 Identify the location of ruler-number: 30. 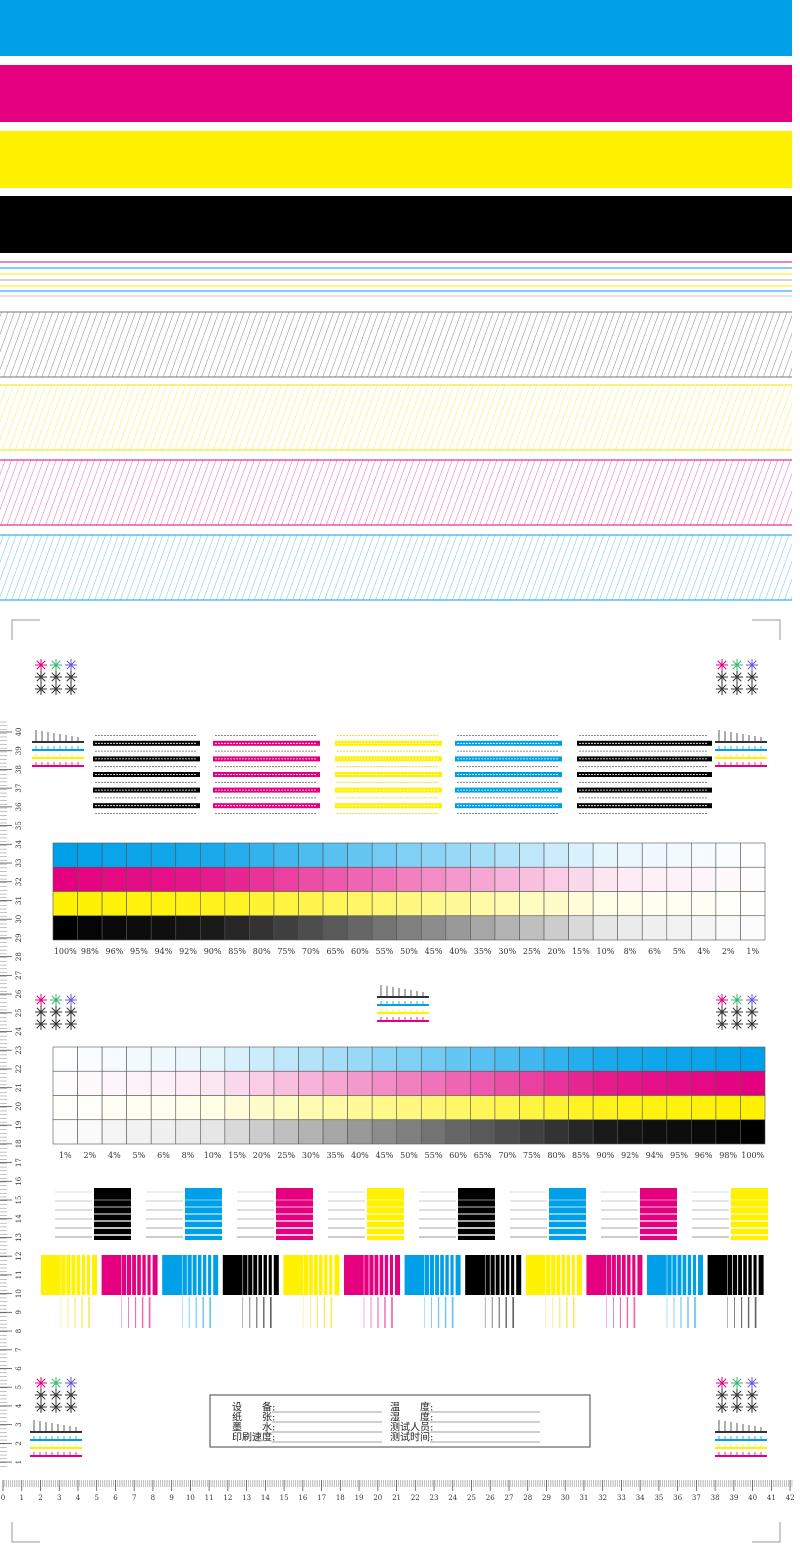
(19, 919).